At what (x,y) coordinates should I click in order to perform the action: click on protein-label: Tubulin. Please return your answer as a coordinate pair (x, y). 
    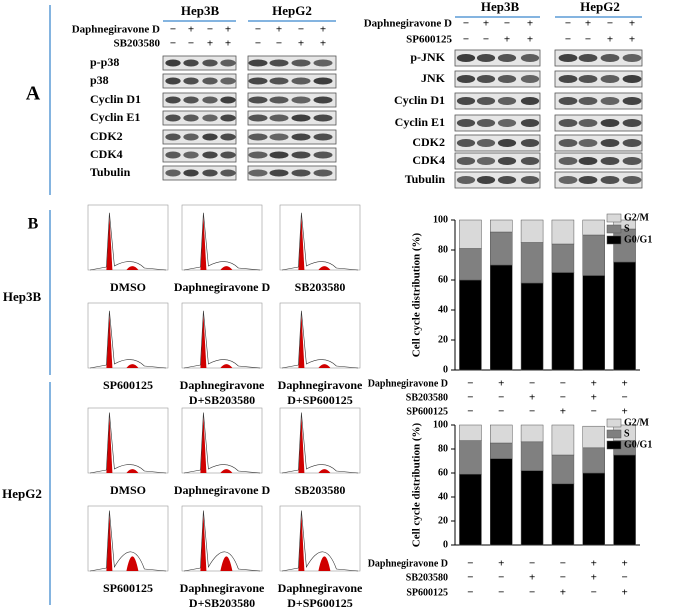
    Looking at the image, I should click on (425, 179).